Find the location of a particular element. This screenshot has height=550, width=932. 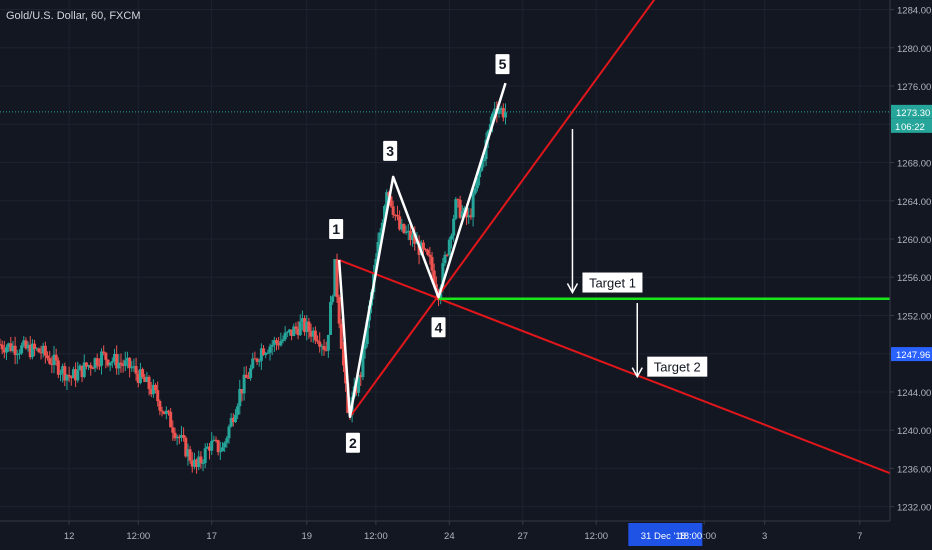

time-tick-label: 12:00 is located at coordinates (596, 536).